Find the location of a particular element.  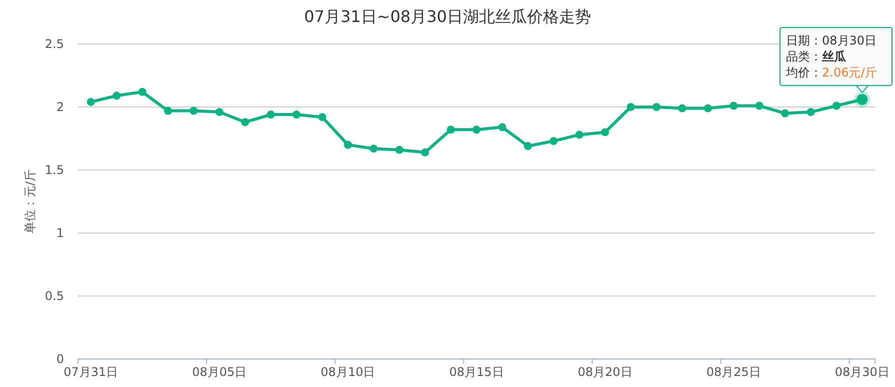

x-tick-label: 08月15日 is located at coordinates (476, 372).